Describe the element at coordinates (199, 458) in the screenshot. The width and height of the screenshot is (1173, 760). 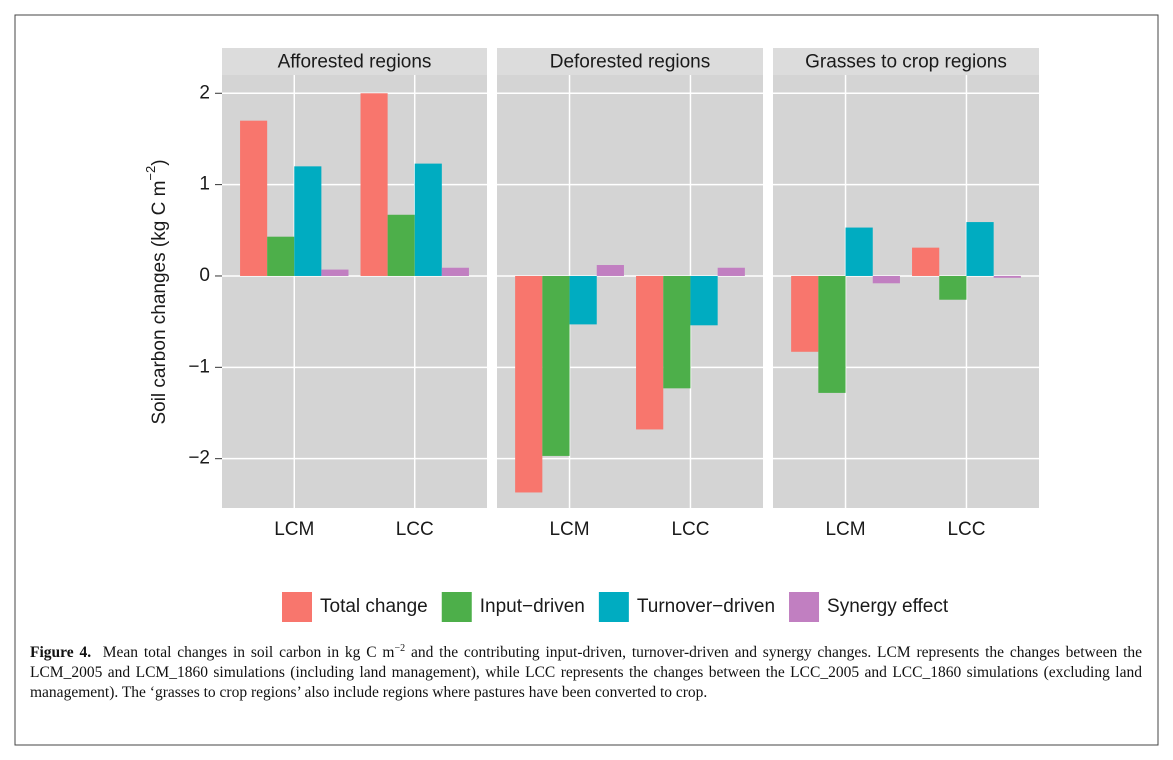
I see `y-tick-label: −2` at that location.